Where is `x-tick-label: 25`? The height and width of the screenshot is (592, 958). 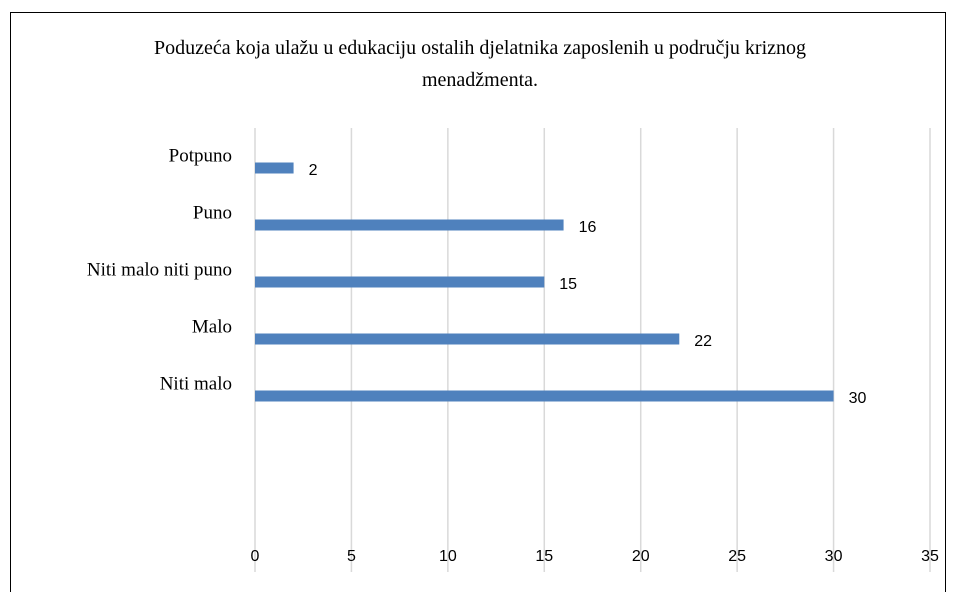 x-tick-label: 25 is located at coordinates (737, 556).